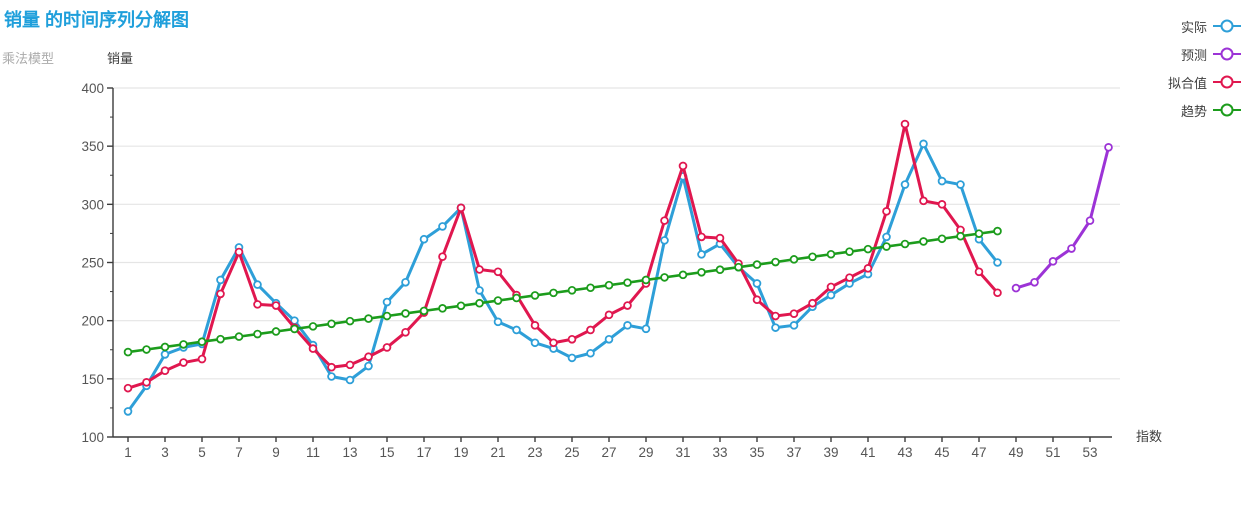  What do you see at coordinates (313, 452) in the screenshot?
I see `svg-text: 11` at bounding box center [313, 452].